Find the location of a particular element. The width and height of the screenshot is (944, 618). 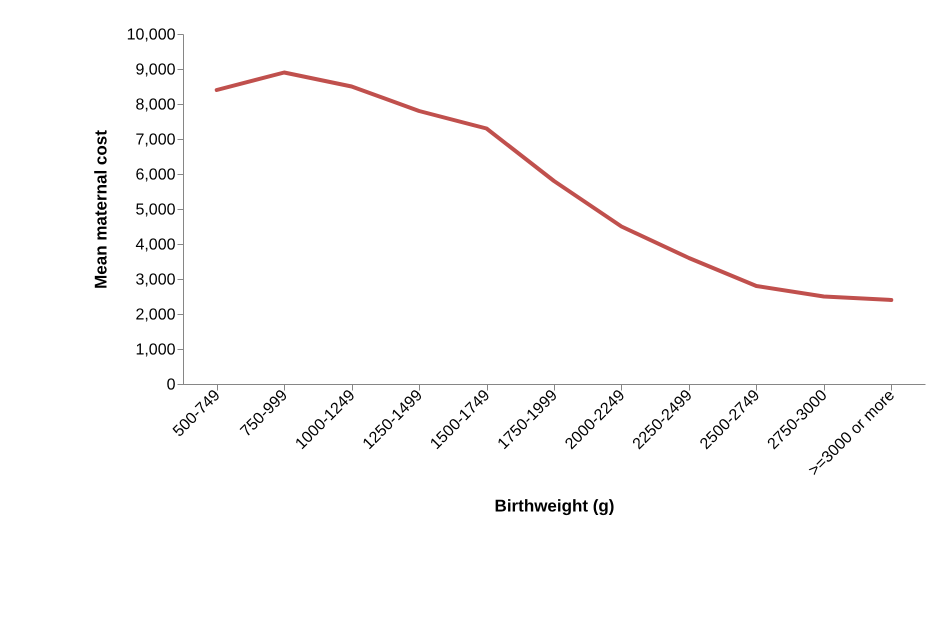

y-axis-title: Mean maternal cost is located at coordinates (101, 209).